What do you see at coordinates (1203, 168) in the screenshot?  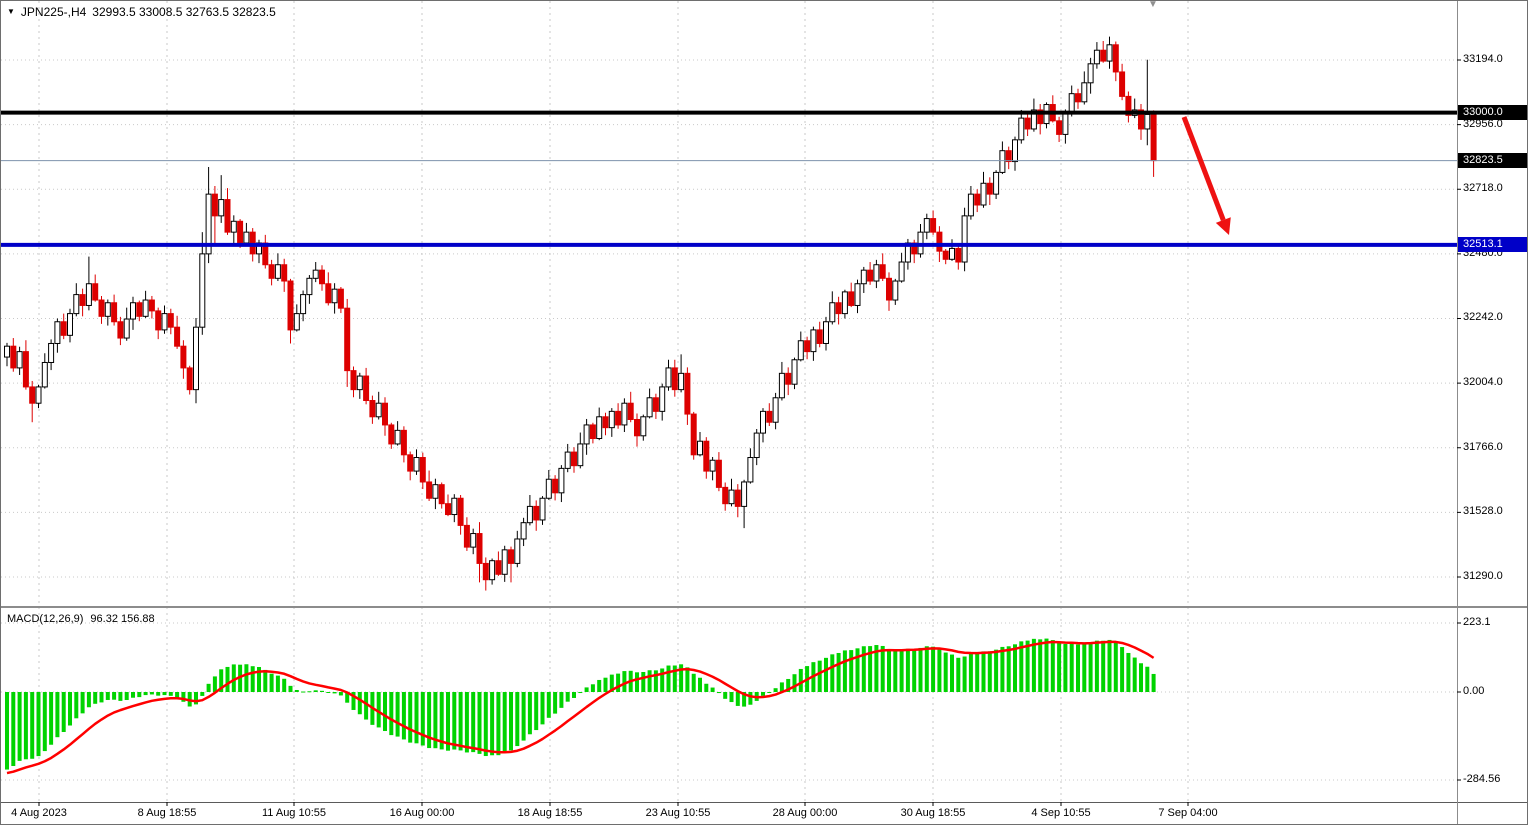 I see `trend-arrow-shaft` at bounding box center [1203, 168].